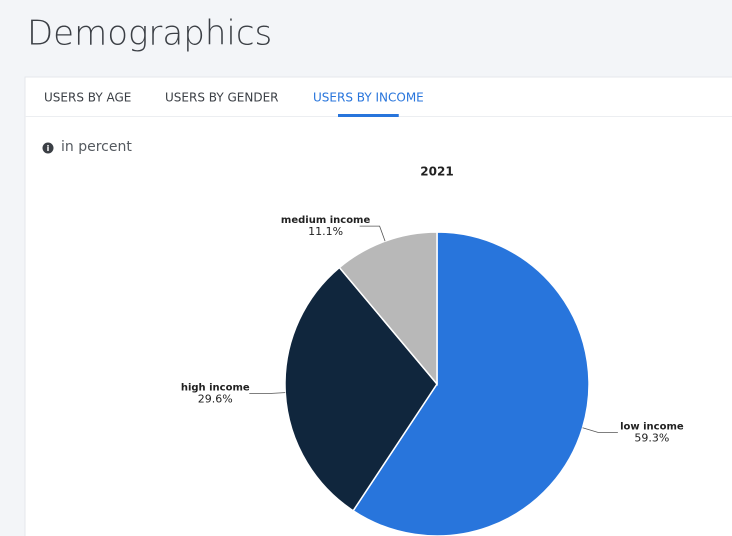  What do you see at coordinates (96, 147) in the screenshot?
I see `note: in percent` at bounding box center [96, 147].